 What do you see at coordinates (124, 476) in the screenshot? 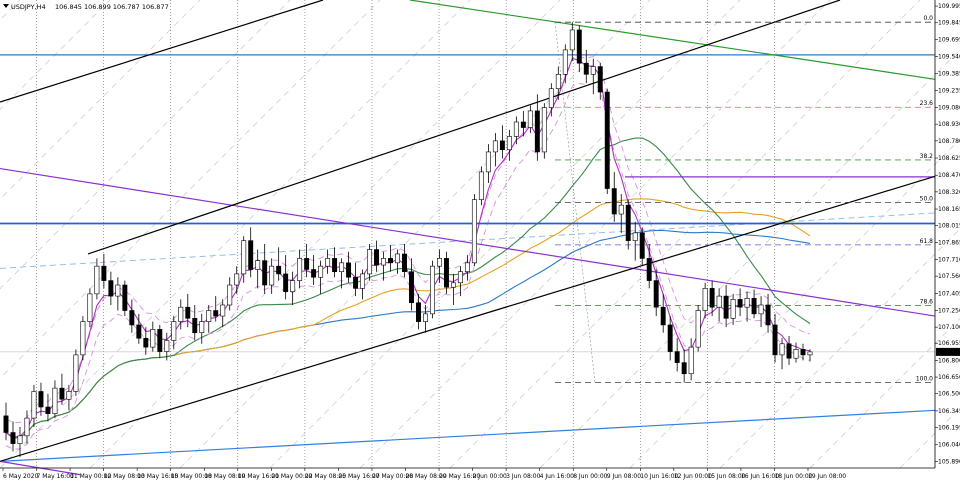
I see `time-tick-label: 12 May 08:00` at bounding box center [124, 476].